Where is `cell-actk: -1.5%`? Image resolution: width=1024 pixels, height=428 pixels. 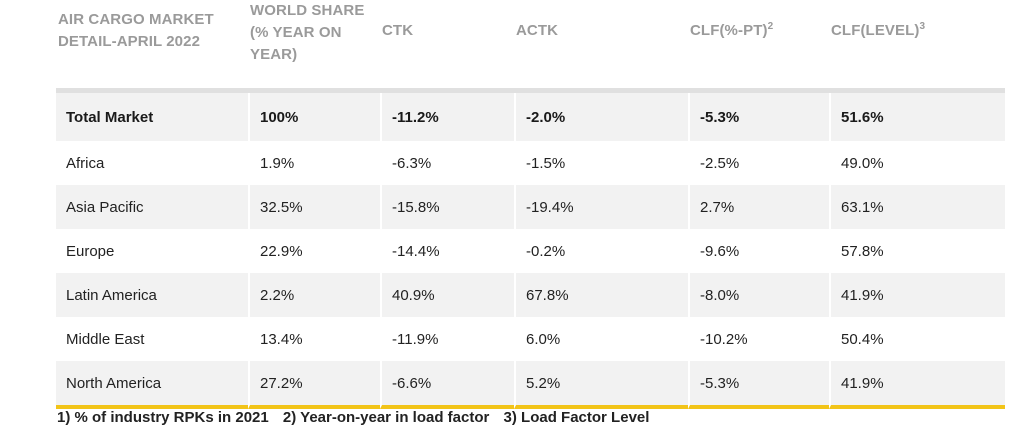
cell-actk: -1.5% is located at coordinates (601, 163).